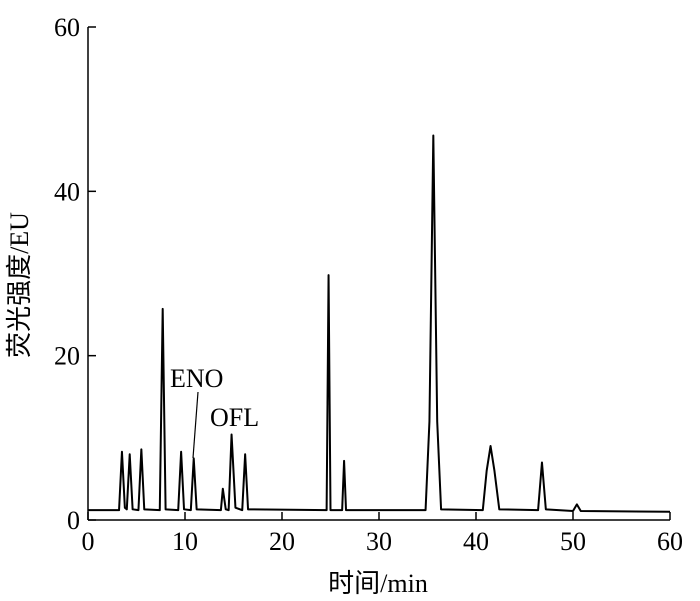  I want to click on annotation: OFL, so click(234, 417).